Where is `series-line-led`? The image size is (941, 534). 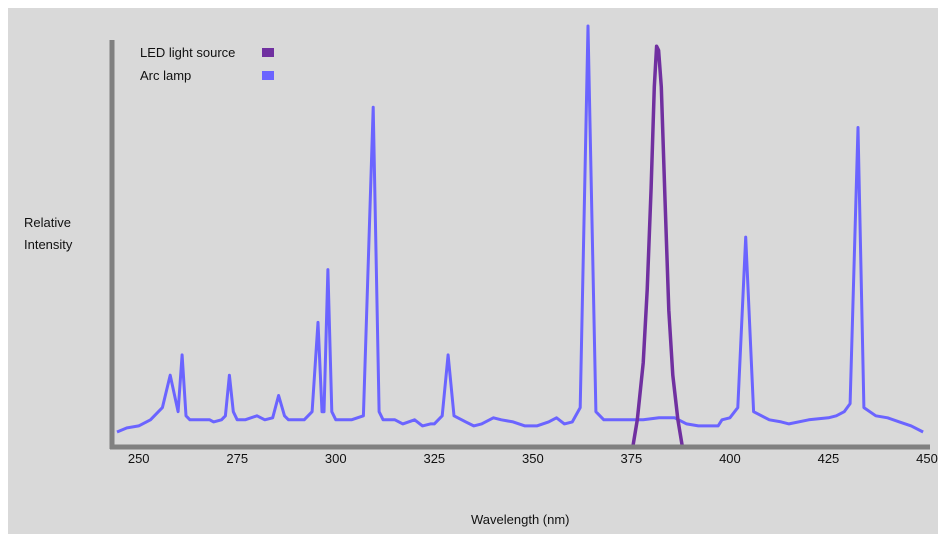 series-line-led is located at coordinates (657, 246).